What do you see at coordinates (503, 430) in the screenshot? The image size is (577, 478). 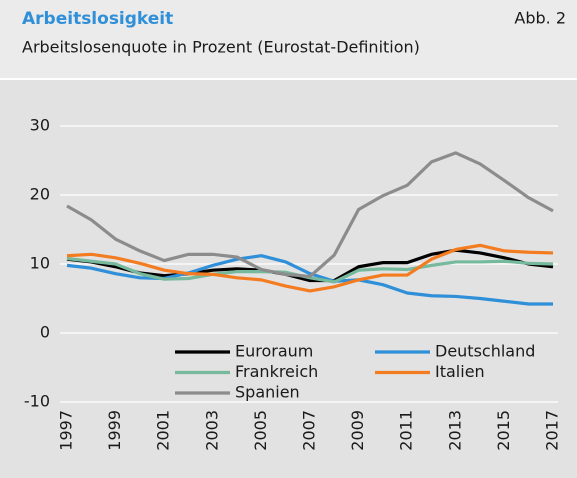 I see `x-tick-label: 2015` at bounding box center [503, 430].